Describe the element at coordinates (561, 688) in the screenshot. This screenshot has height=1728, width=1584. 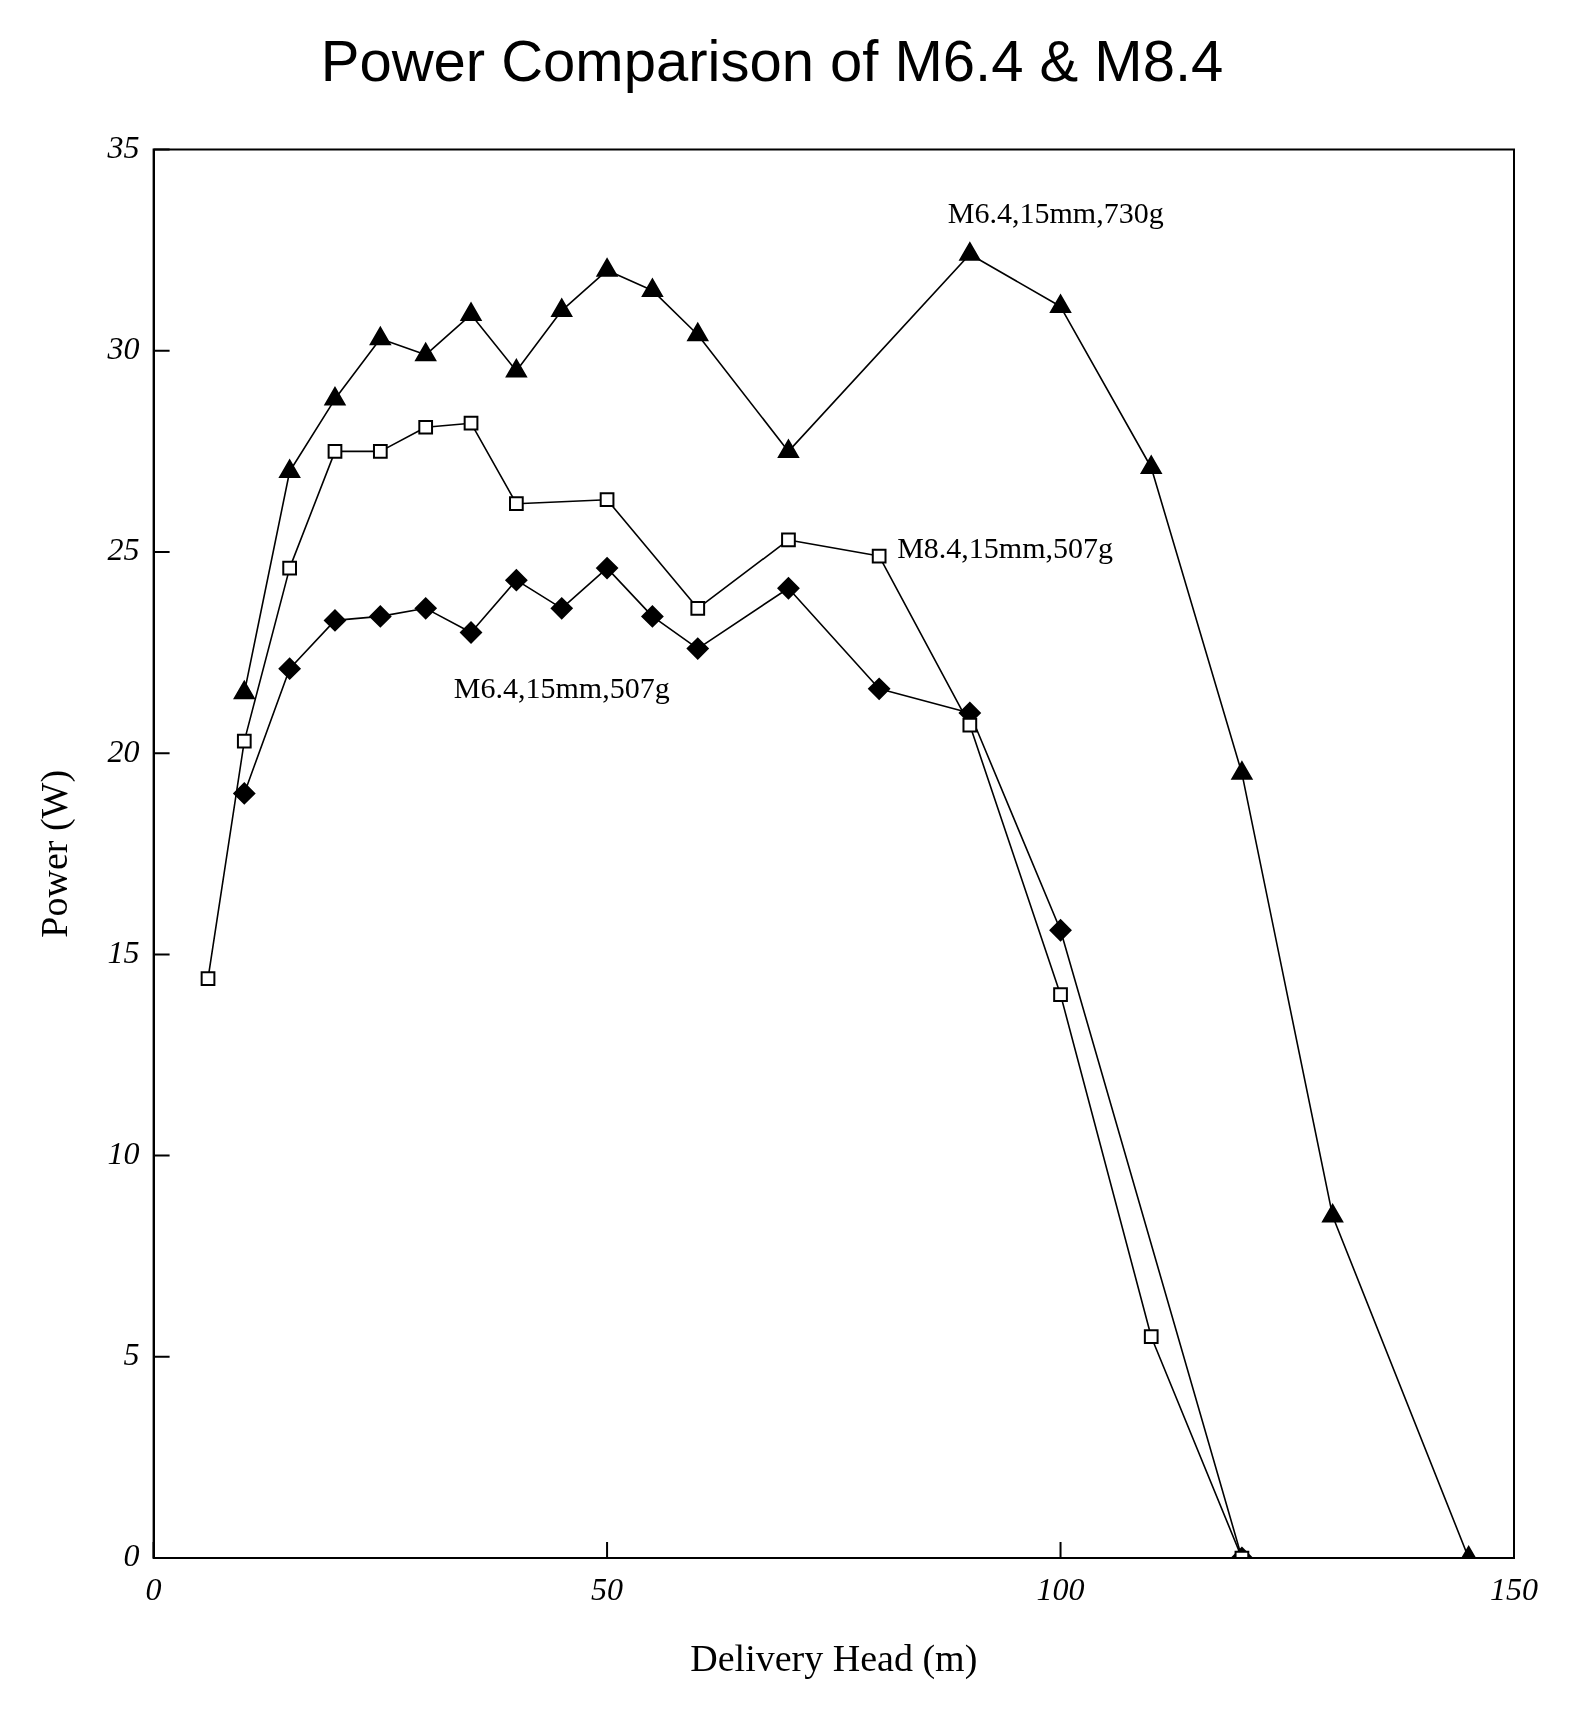
I see `series-label: M6.4,15mm,507g` at that location.